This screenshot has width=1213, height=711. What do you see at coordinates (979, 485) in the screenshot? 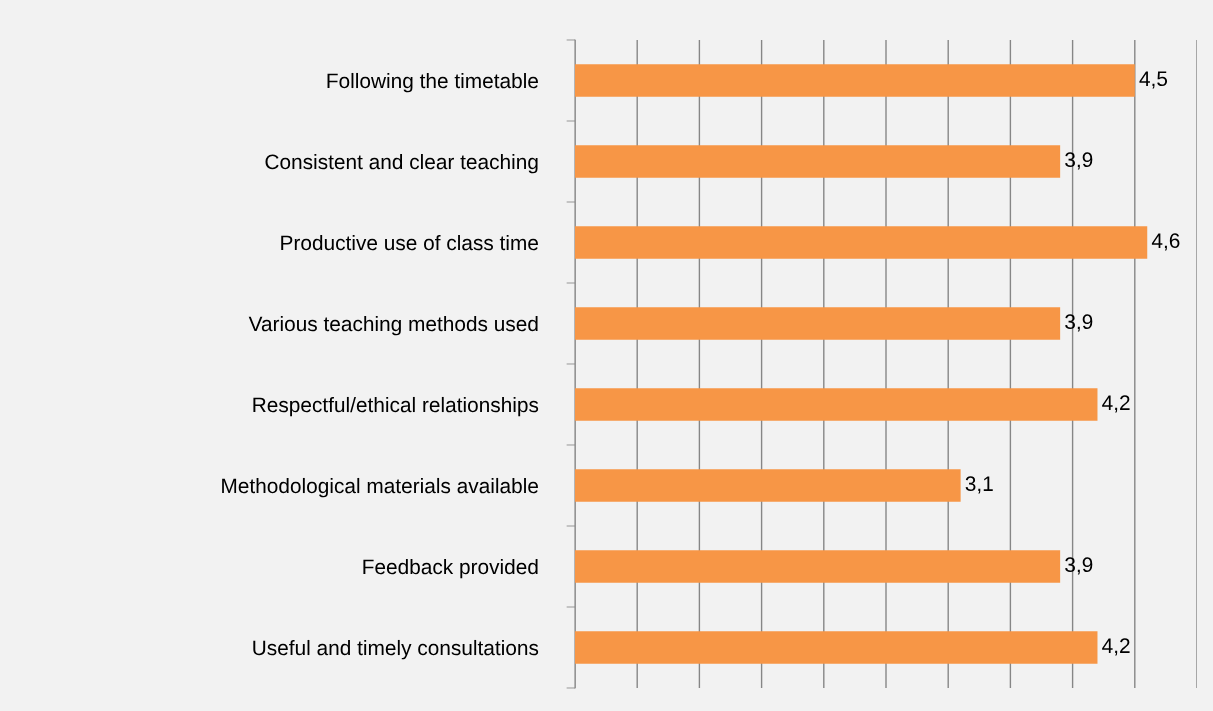
I see `data-label: 3,1` at bounding box center [979, 485].